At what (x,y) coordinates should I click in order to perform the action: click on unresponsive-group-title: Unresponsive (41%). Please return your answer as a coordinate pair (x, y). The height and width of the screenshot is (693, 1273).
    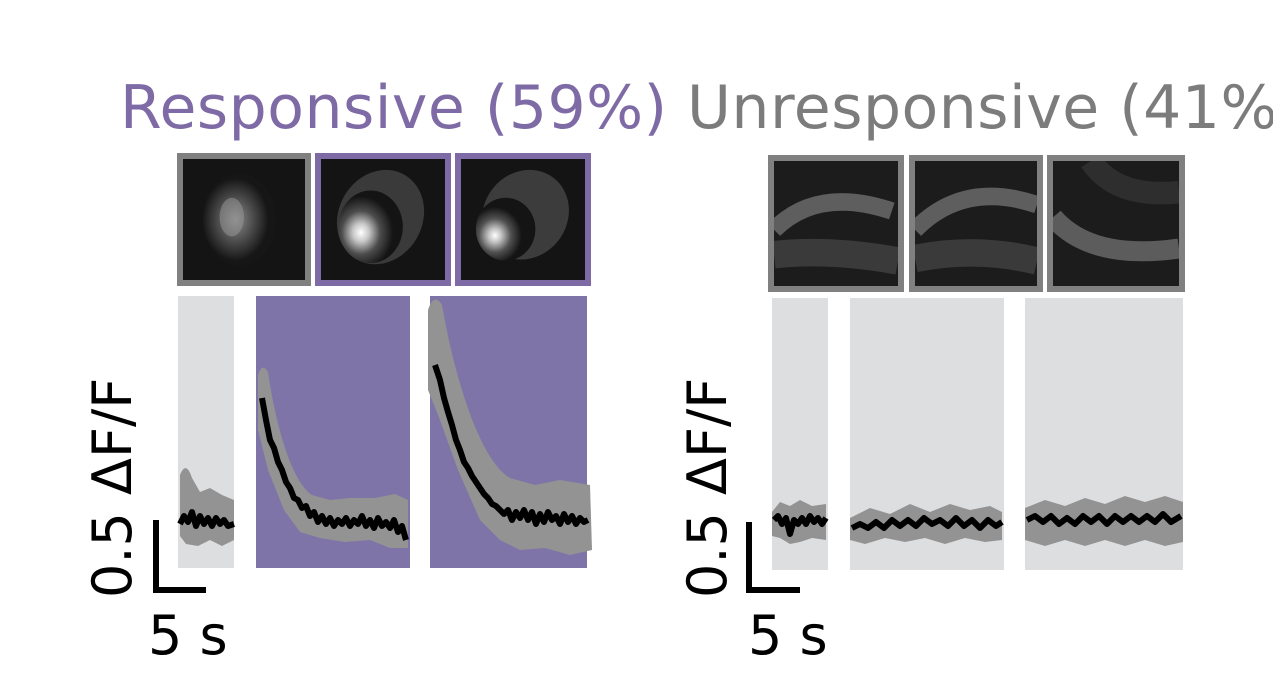
    Looking at the image, I should click on (980, 108).